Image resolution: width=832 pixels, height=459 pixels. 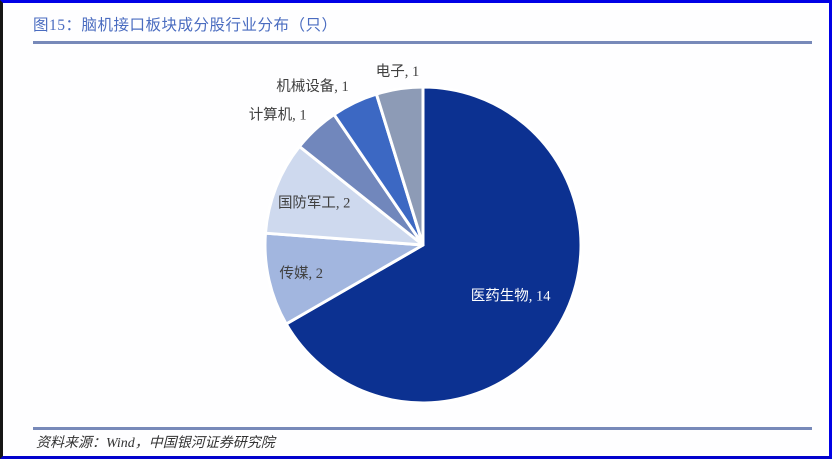 I want to click on pie-slice-label-2: 国防军工, 2, so click(x=314, y=202).